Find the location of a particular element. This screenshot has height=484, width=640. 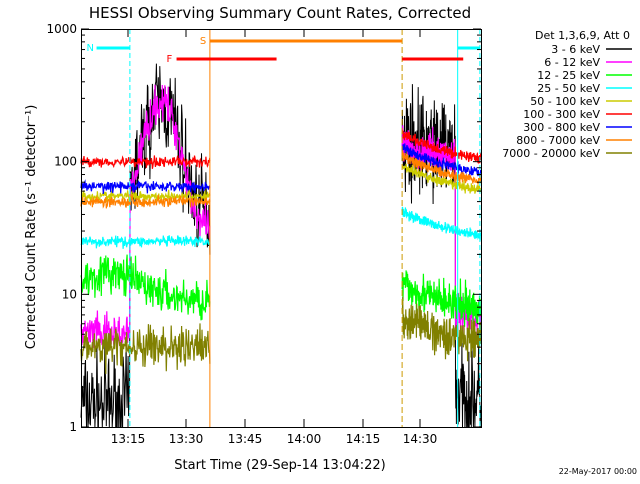

series-100-300-kev is located at coordinates (281, 149).